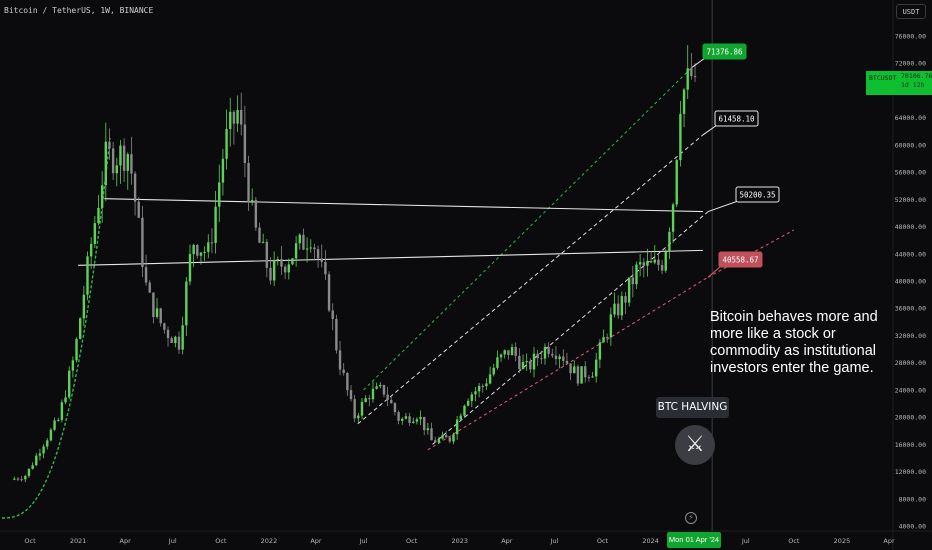 The height and width of the screenshot is (550, 932). Describe the element at coordinates (403, 205) in the screenshot. I see `resistance-line` at that location.